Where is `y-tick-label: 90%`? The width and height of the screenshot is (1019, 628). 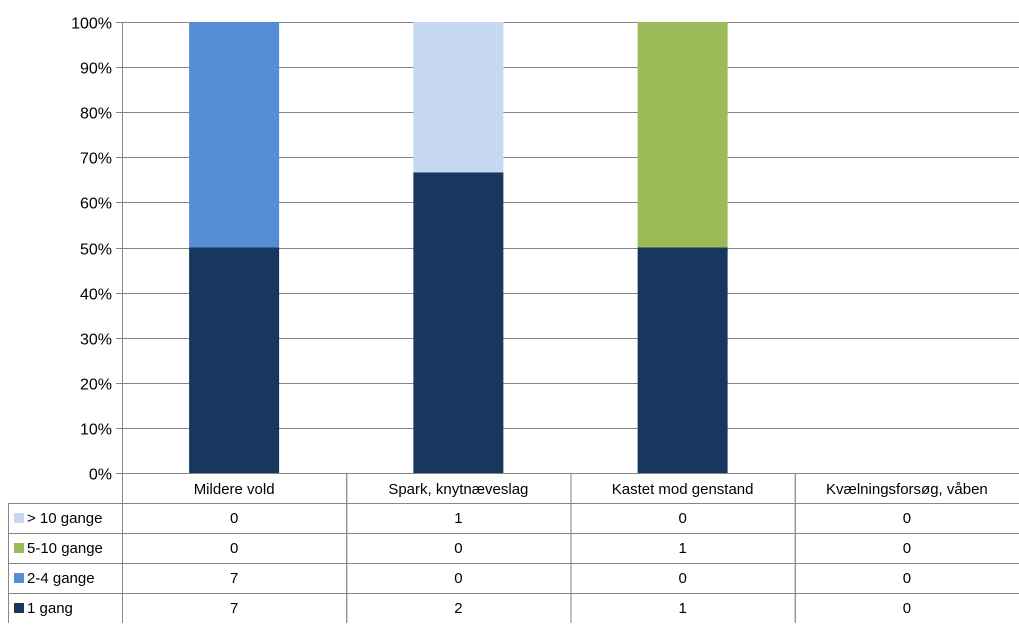 y-tick-label: 90% is located at coordinates (96, 69).